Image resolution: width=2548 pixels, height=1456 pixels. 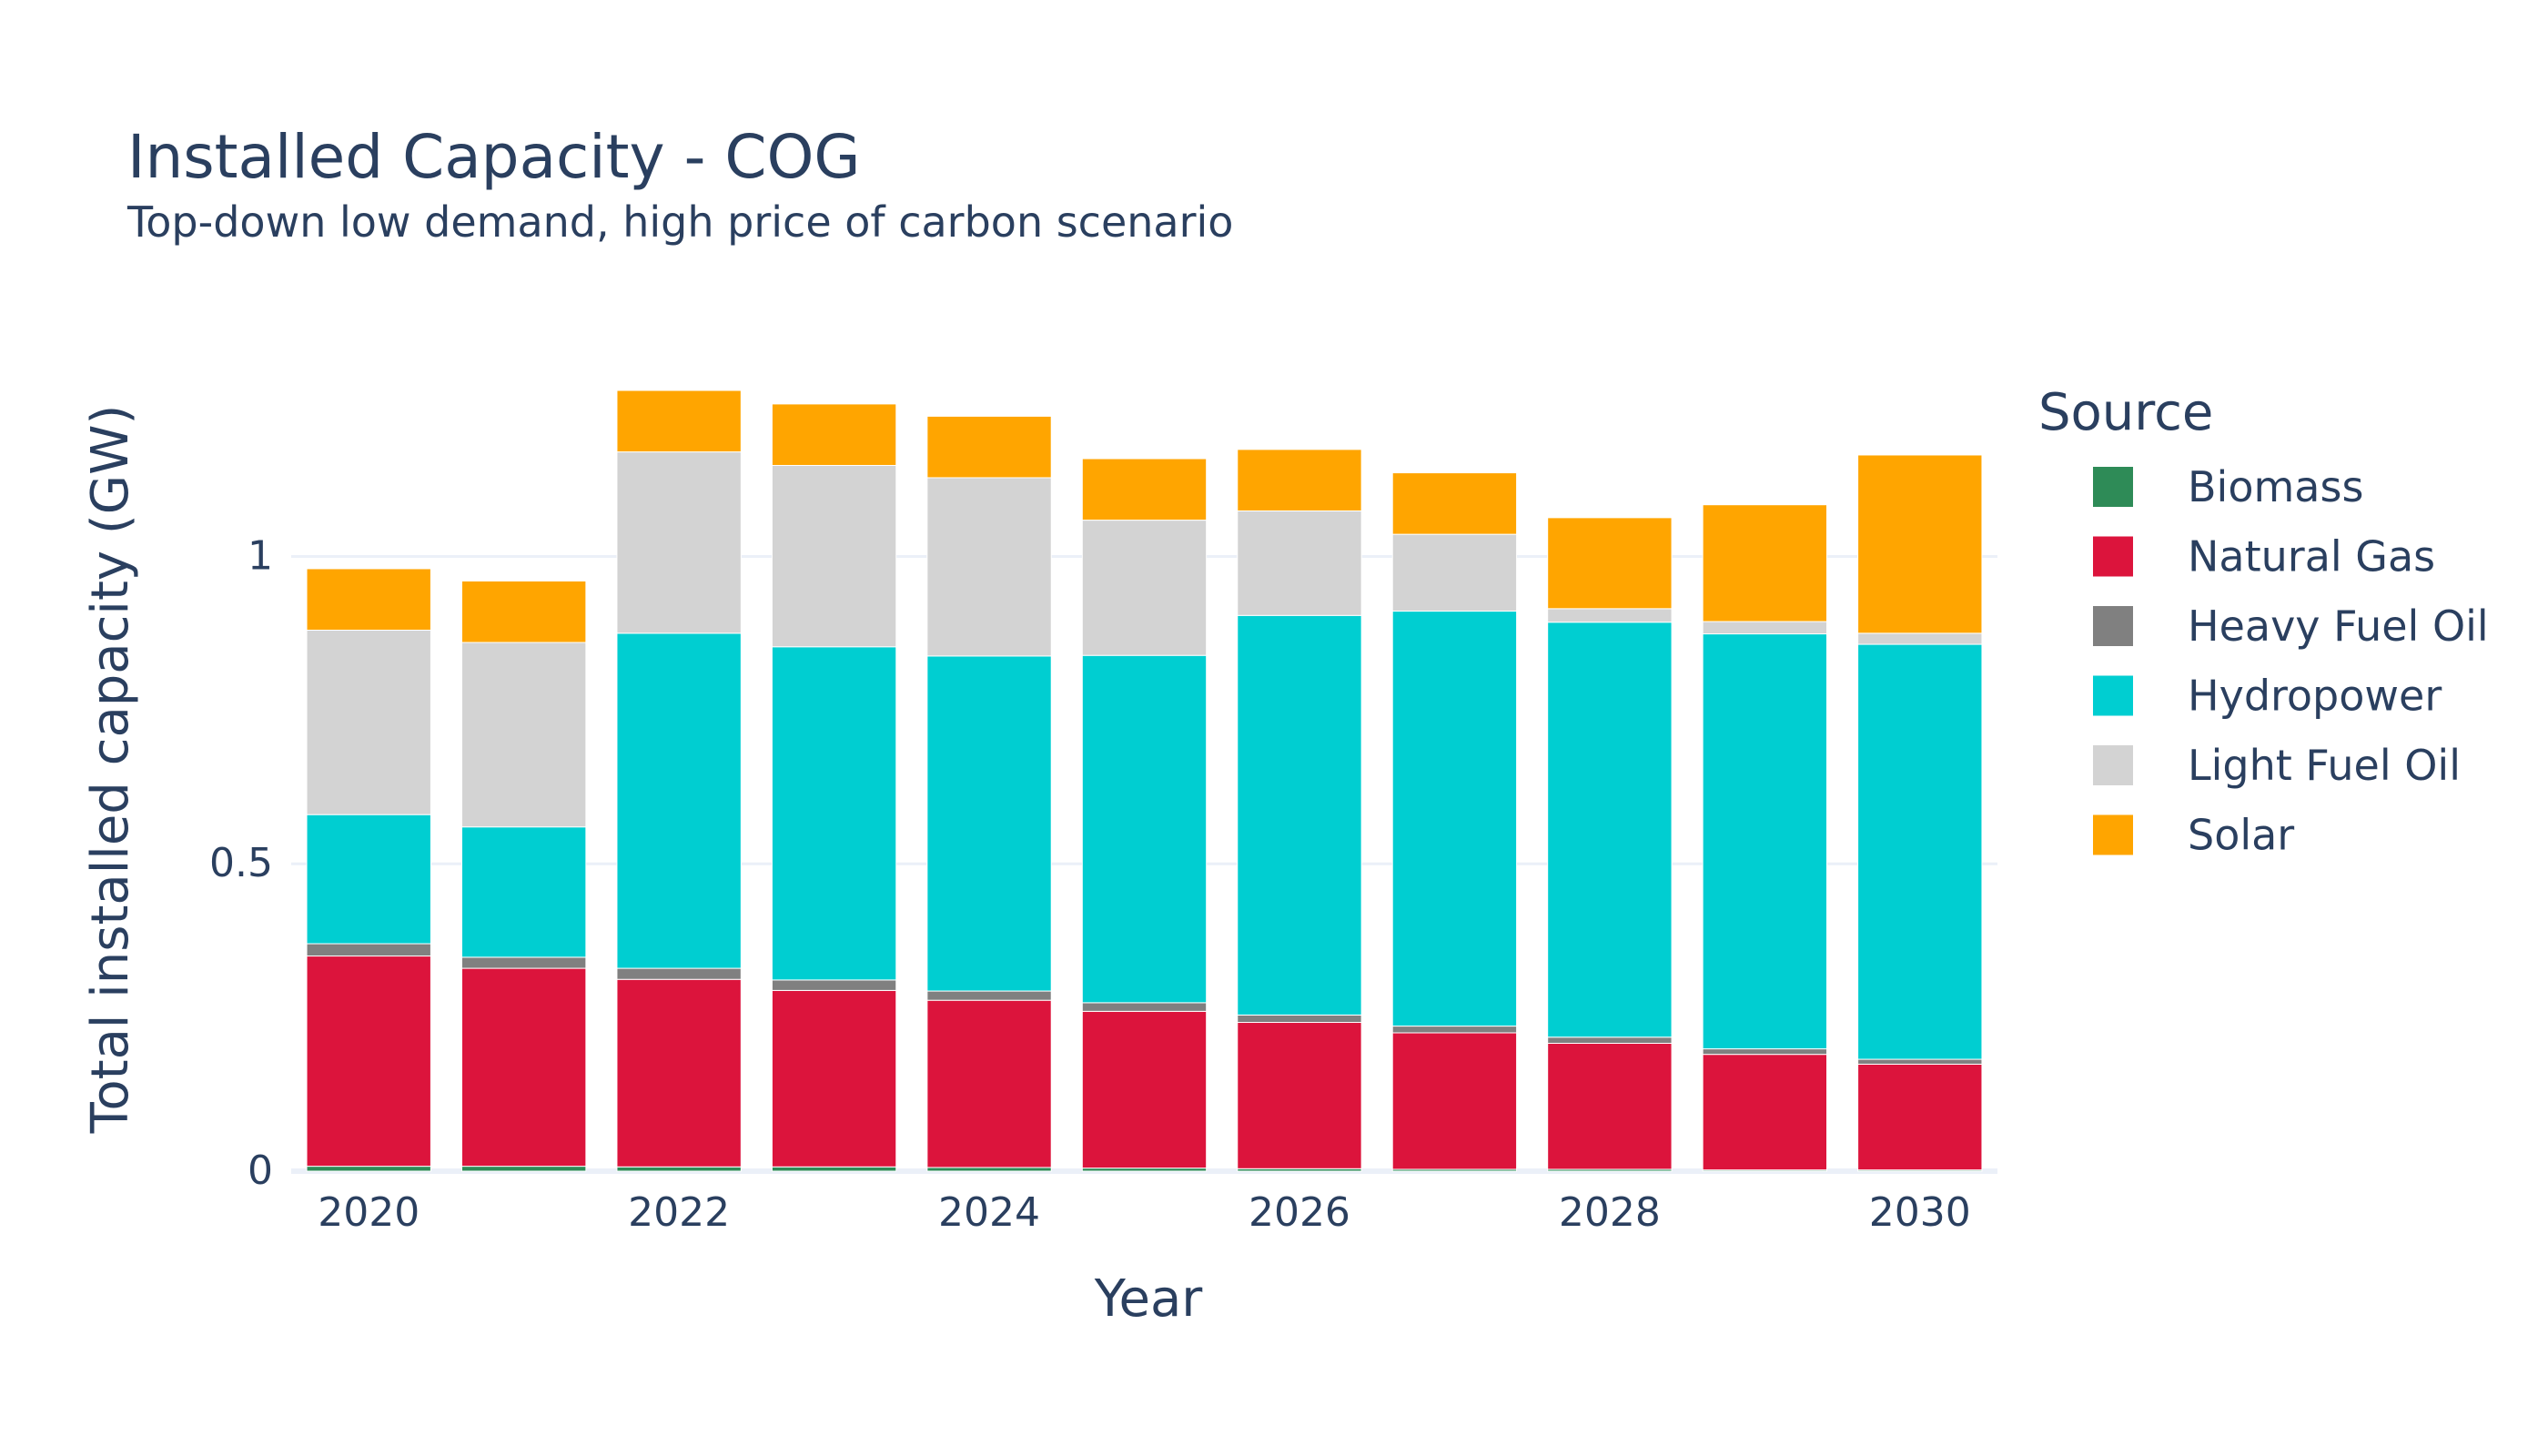 I want to click on bar-segment-heavy-fuel-oil-2028, so click(x=1610, y=1040).